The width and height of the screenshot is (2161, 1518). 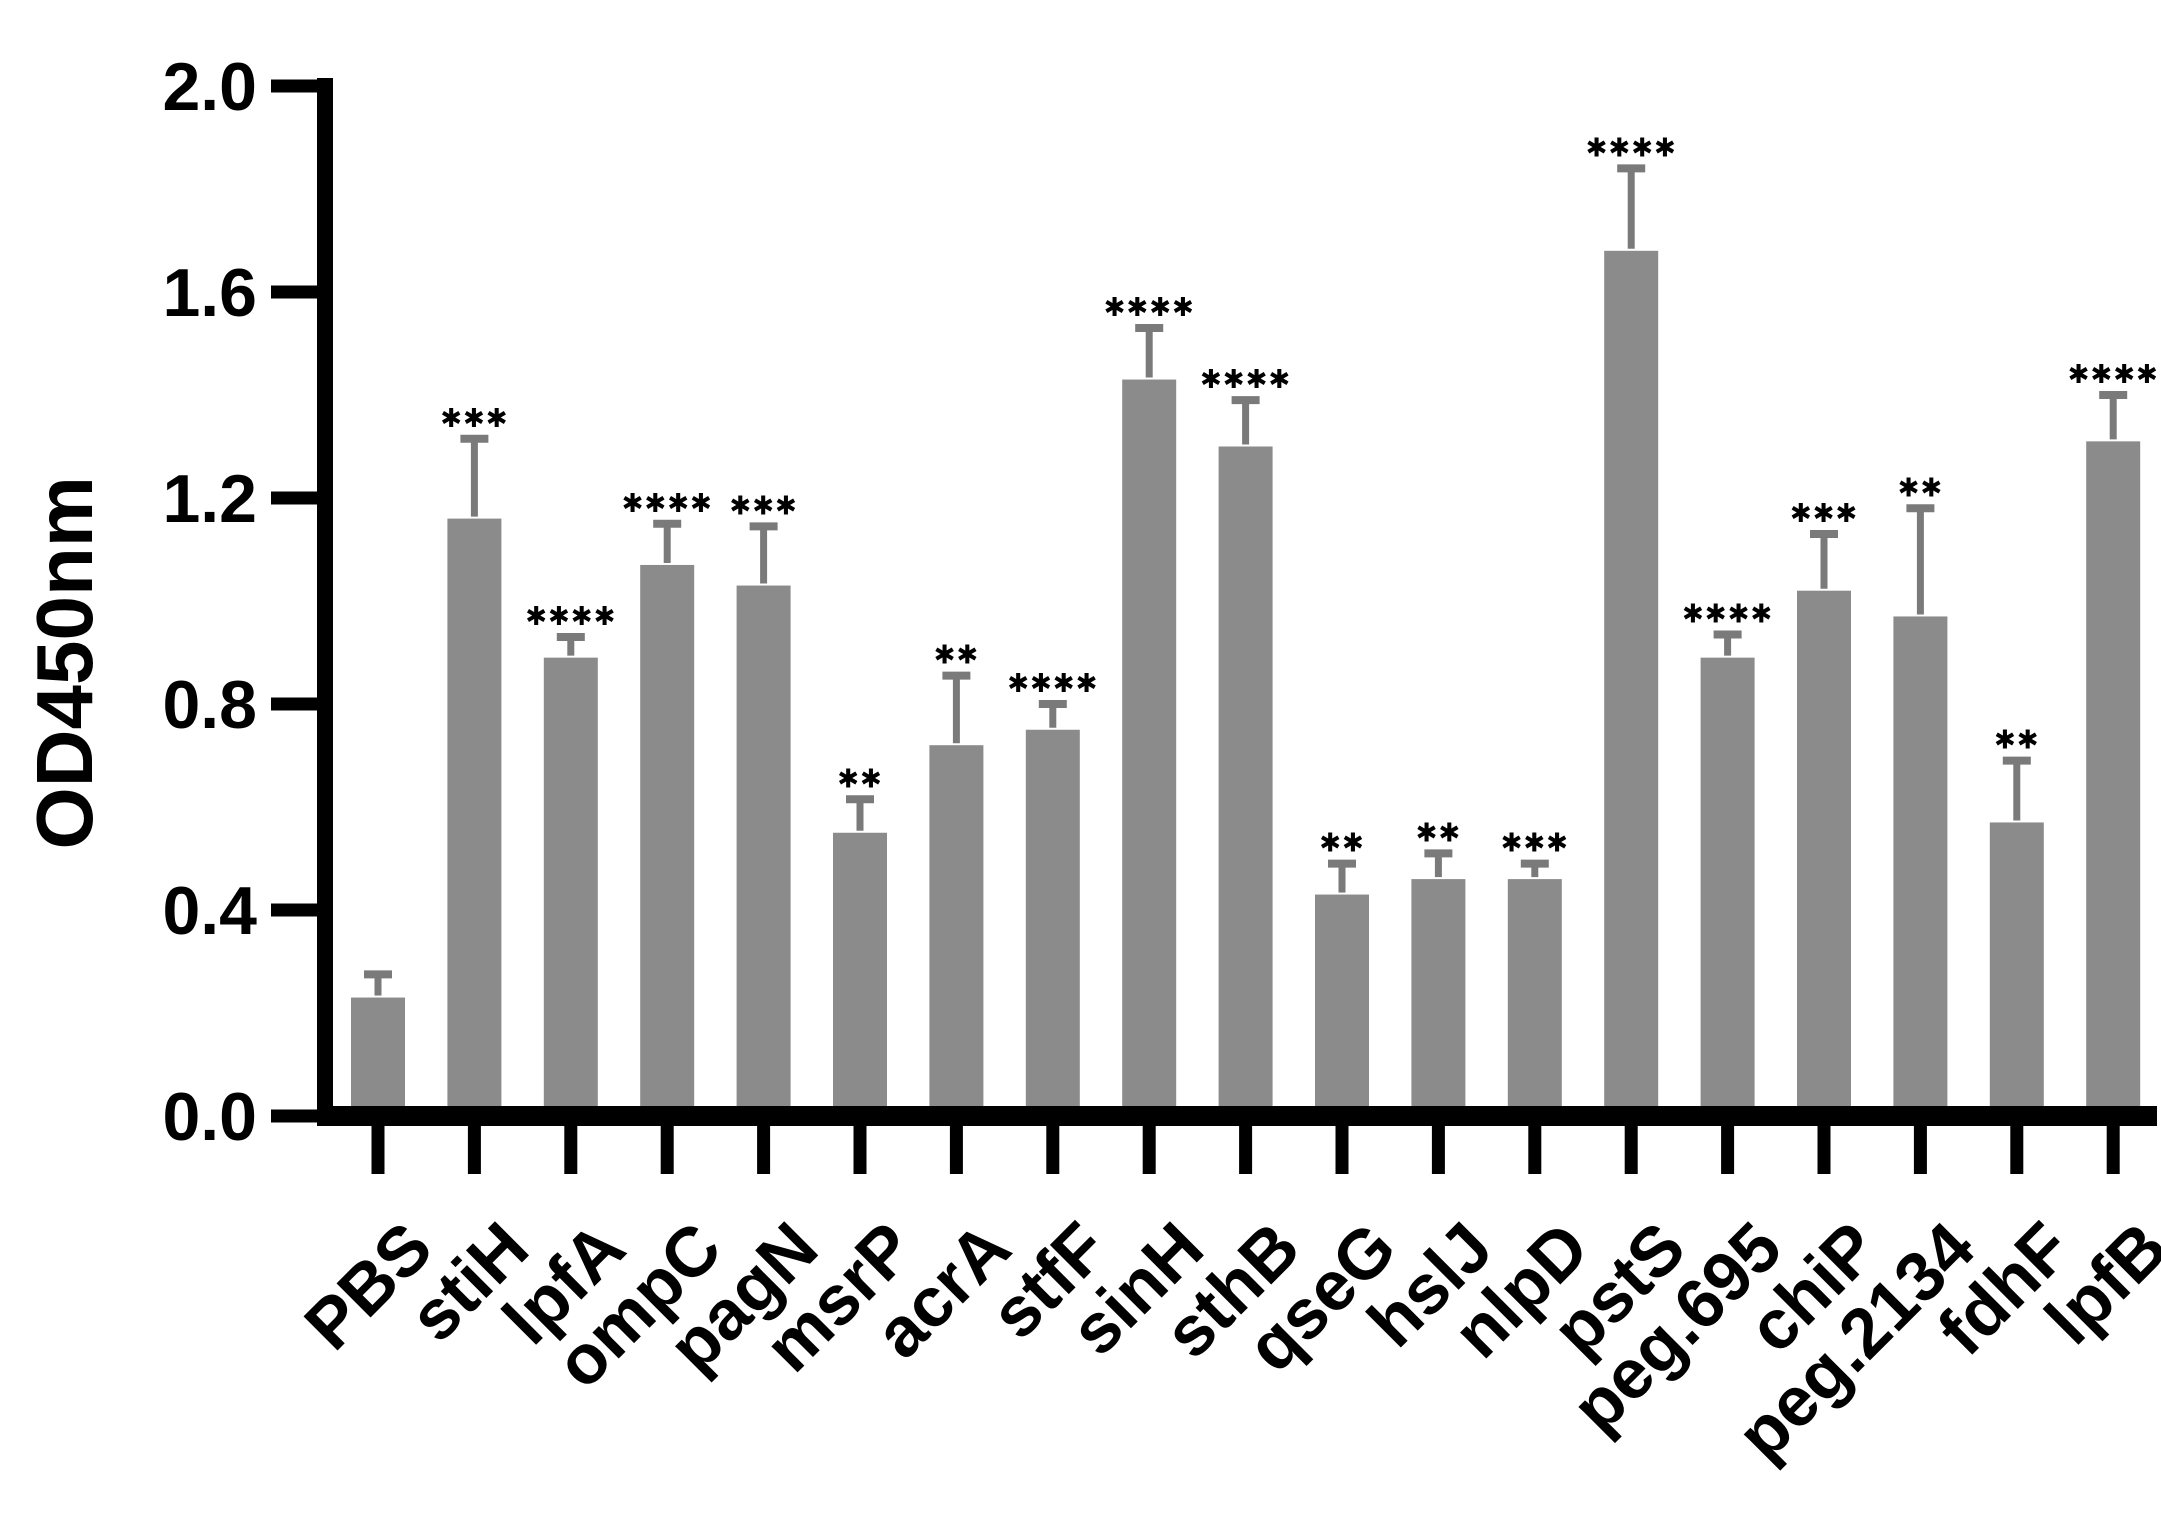 What do you see at coordinates (209, 87) in the screenshot?
I see `y-axis-tick-label: 2.0` at bounding box center [209, 87].